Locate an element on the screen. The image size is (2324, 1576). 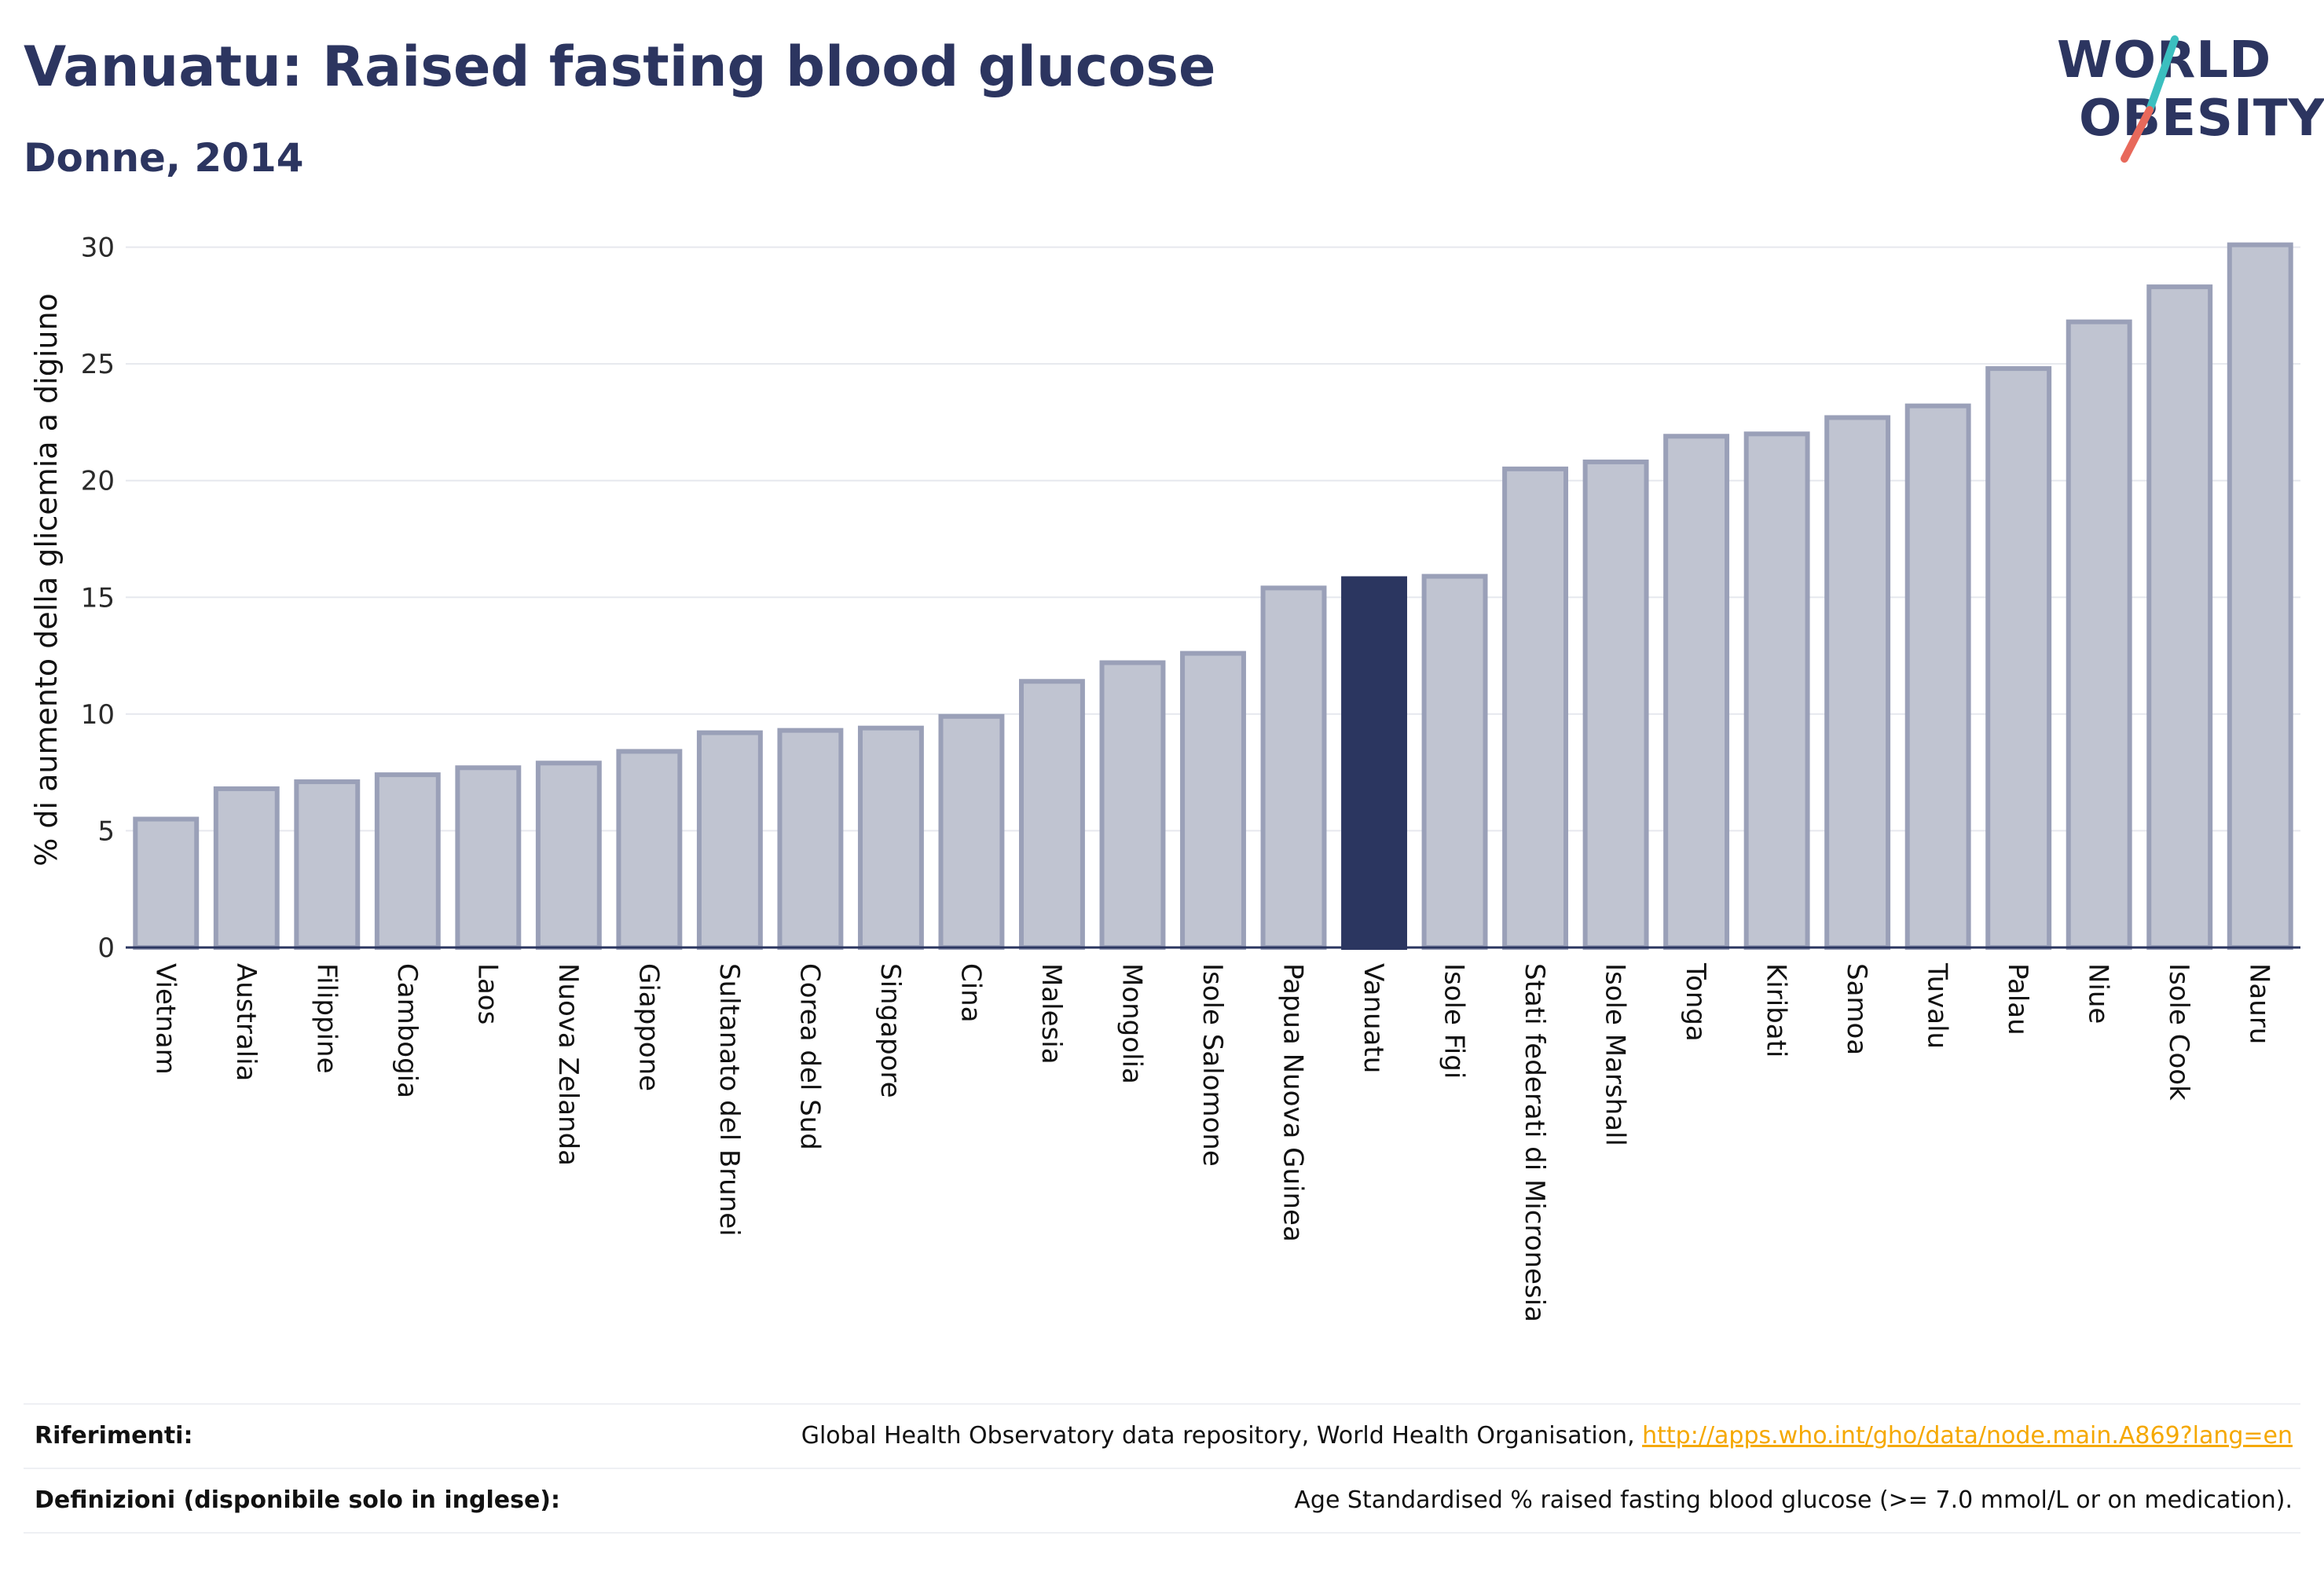
chart-title: Vanuatu: Raised fasting blood glucose is located at coordinates (620, 67).